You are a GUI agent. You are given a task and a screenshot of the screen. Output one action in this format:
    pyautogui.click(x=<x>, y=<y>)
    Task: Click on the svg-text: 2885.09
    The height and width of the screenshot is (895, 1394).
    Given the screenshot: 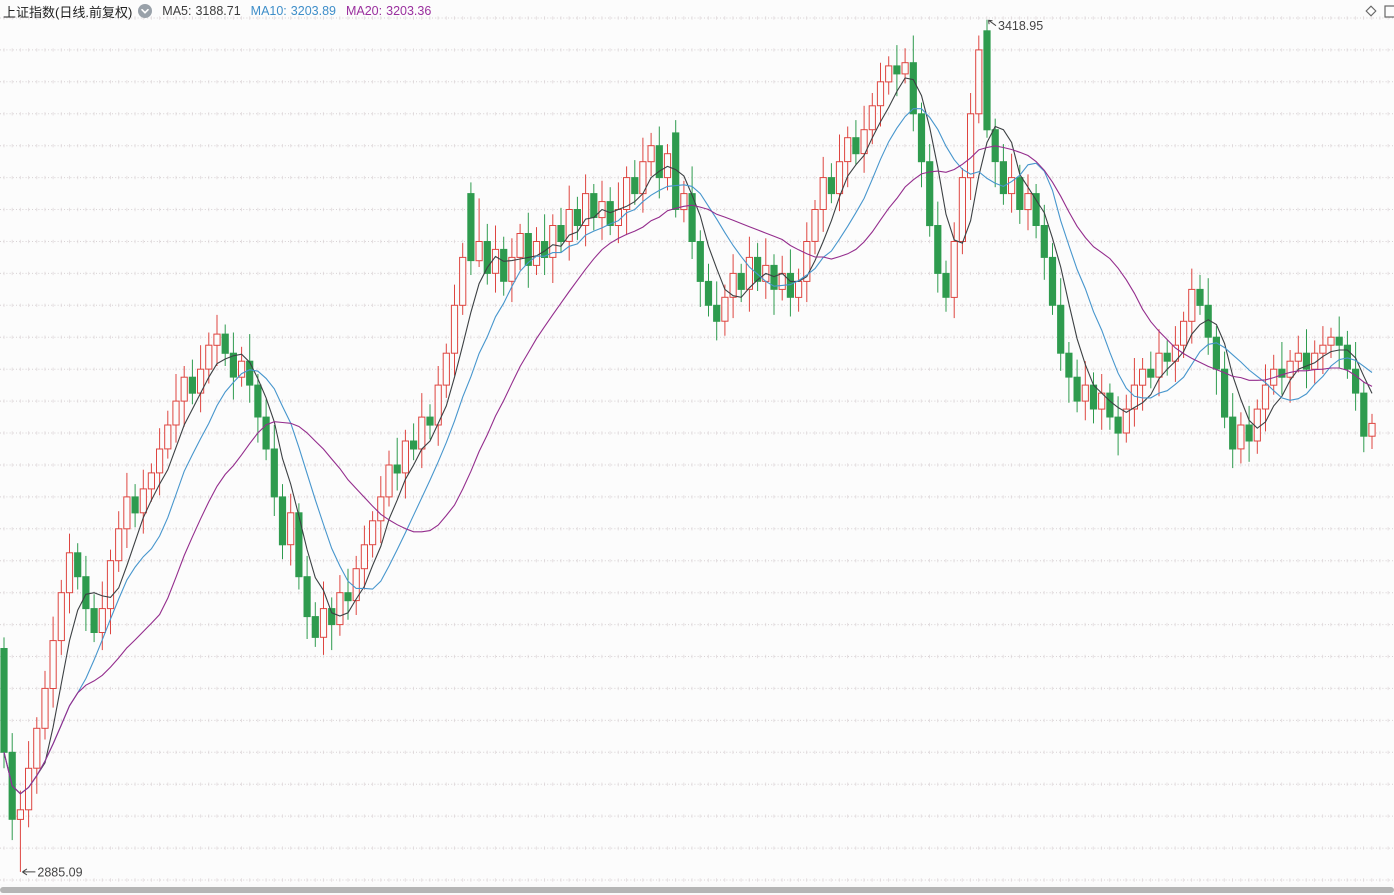 What is the action you would take?
    pyautogui.click(x=59, y=872)
    